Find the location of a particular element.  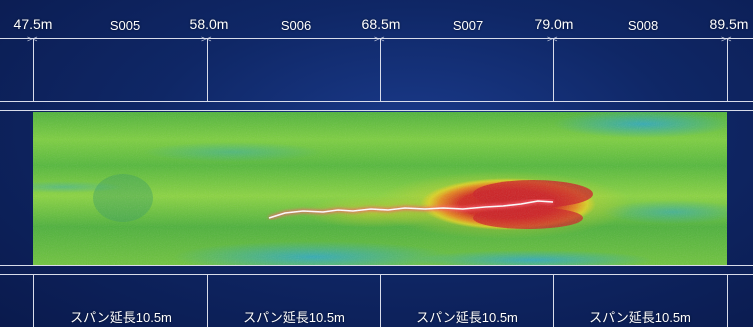

span-length-label-2: スパン延長10.5m is located at coordinates (294, 317).